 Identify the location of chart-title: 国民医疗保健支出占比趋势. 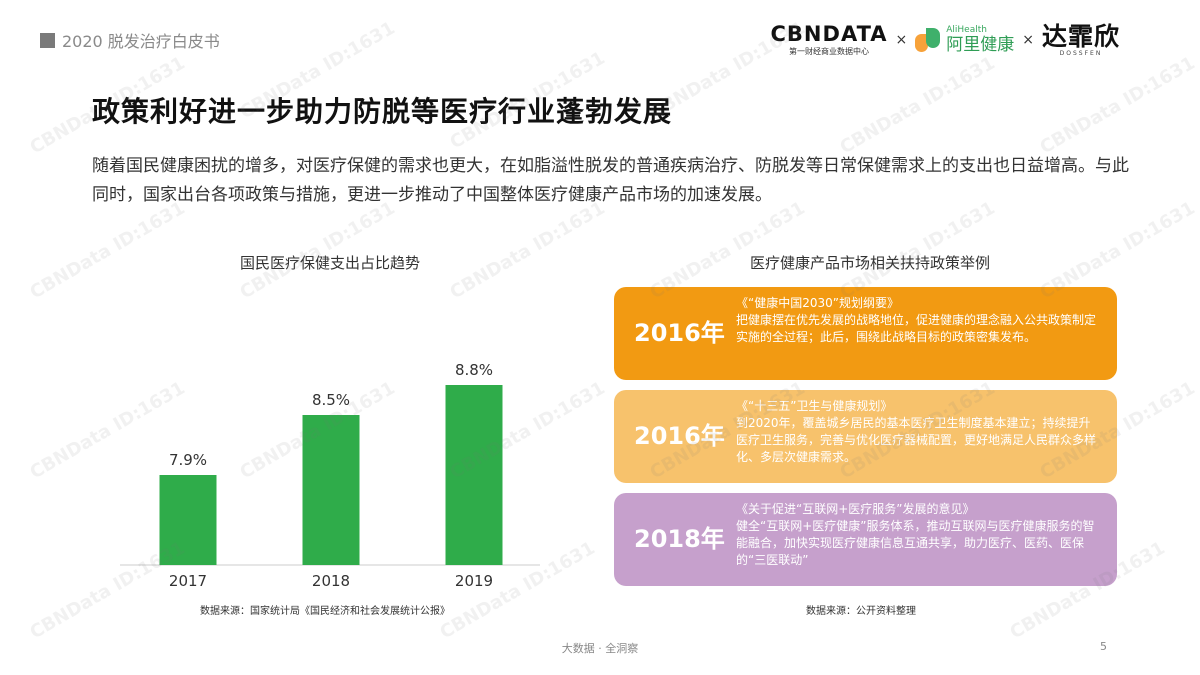
(329, 263).